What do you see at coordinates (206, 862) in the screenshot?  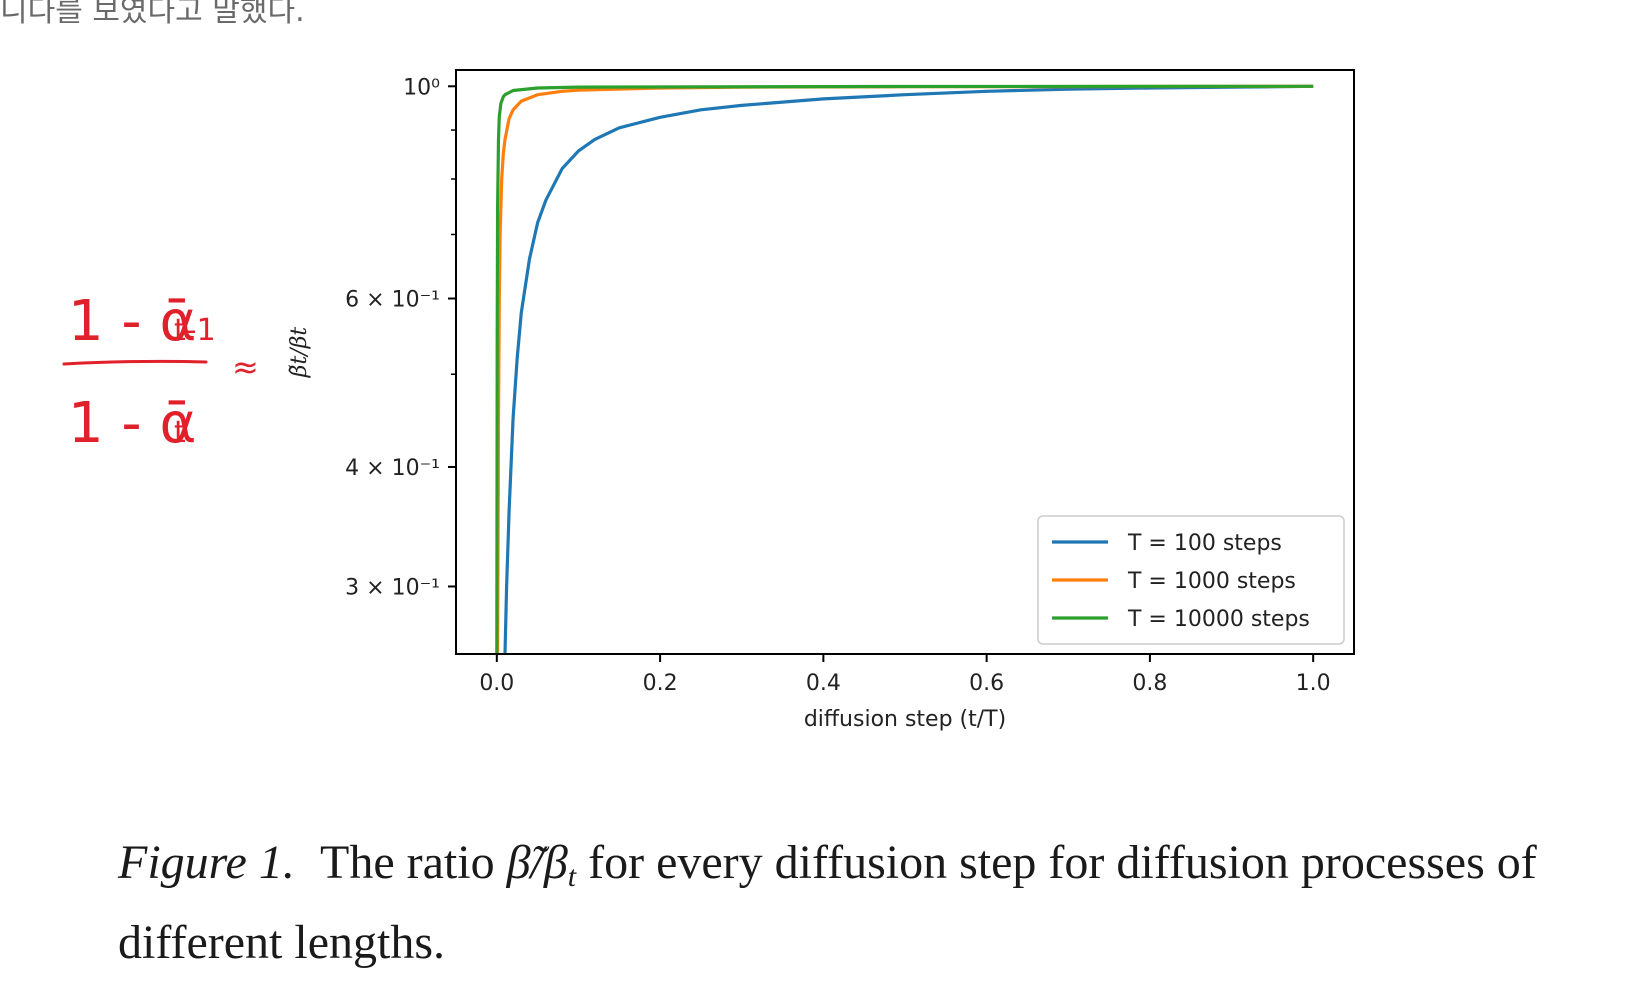 I see `figure-label: Figure 1.` at bounding box center [206, 862].